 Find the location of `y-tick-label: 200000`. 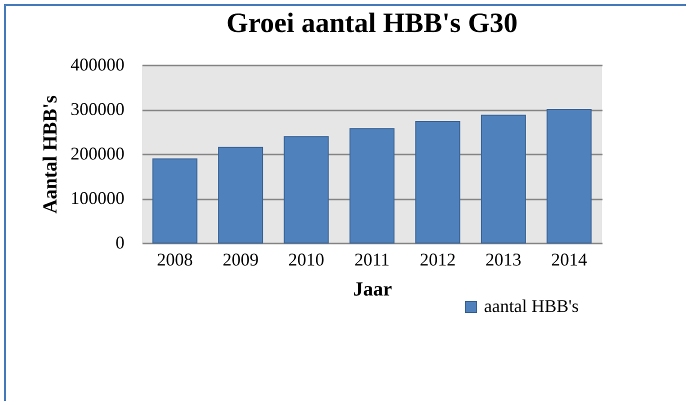

y-tick-label: 200000 is located at coordinates (97, 154).